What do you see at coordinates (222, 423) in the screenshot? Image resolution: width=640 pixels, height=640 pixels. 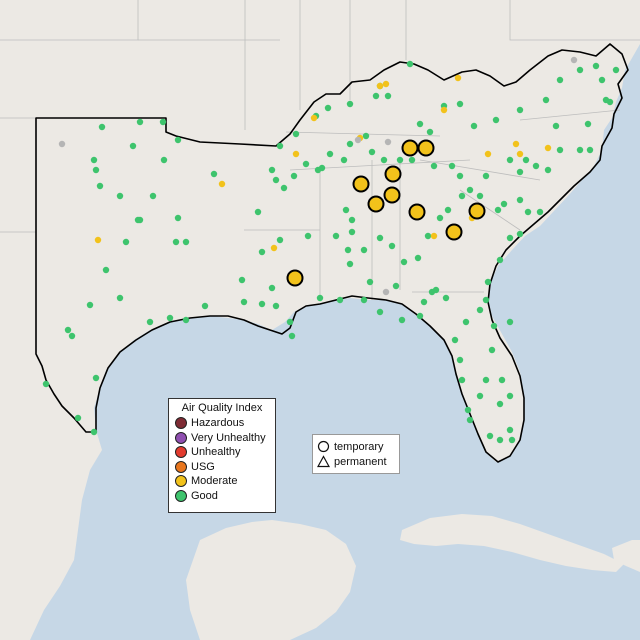 I see `legend-item-hazardous: Hazardous` at bounding box center [222, 423].